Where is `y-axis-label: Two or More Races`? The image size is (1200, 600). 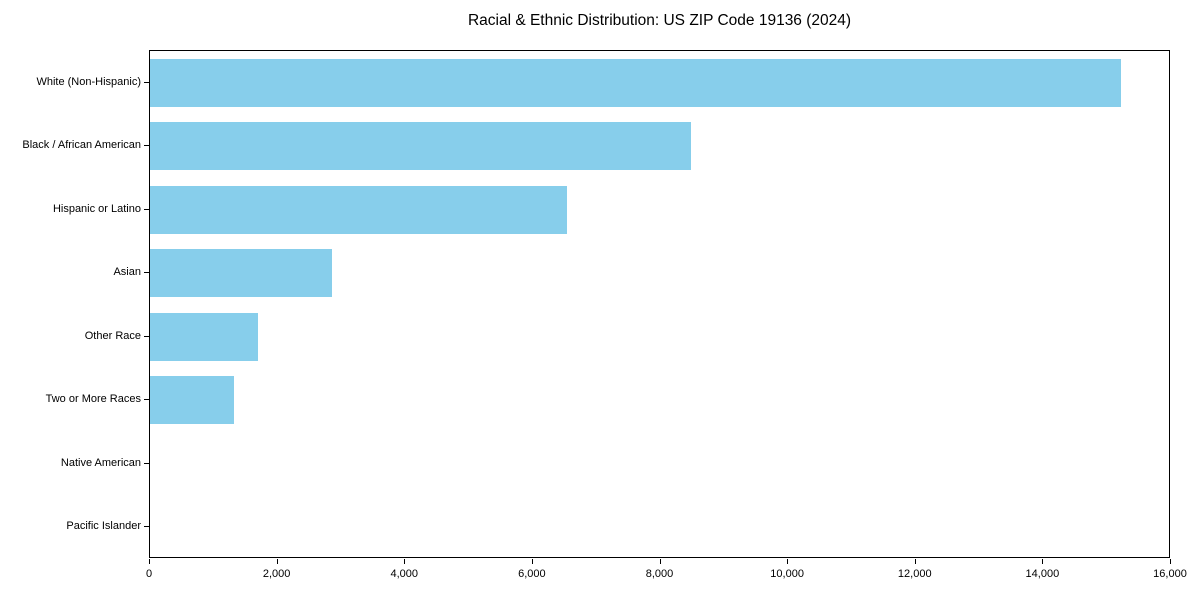
y-axis-label: Two or More Races is located at coordinates (93, 399).